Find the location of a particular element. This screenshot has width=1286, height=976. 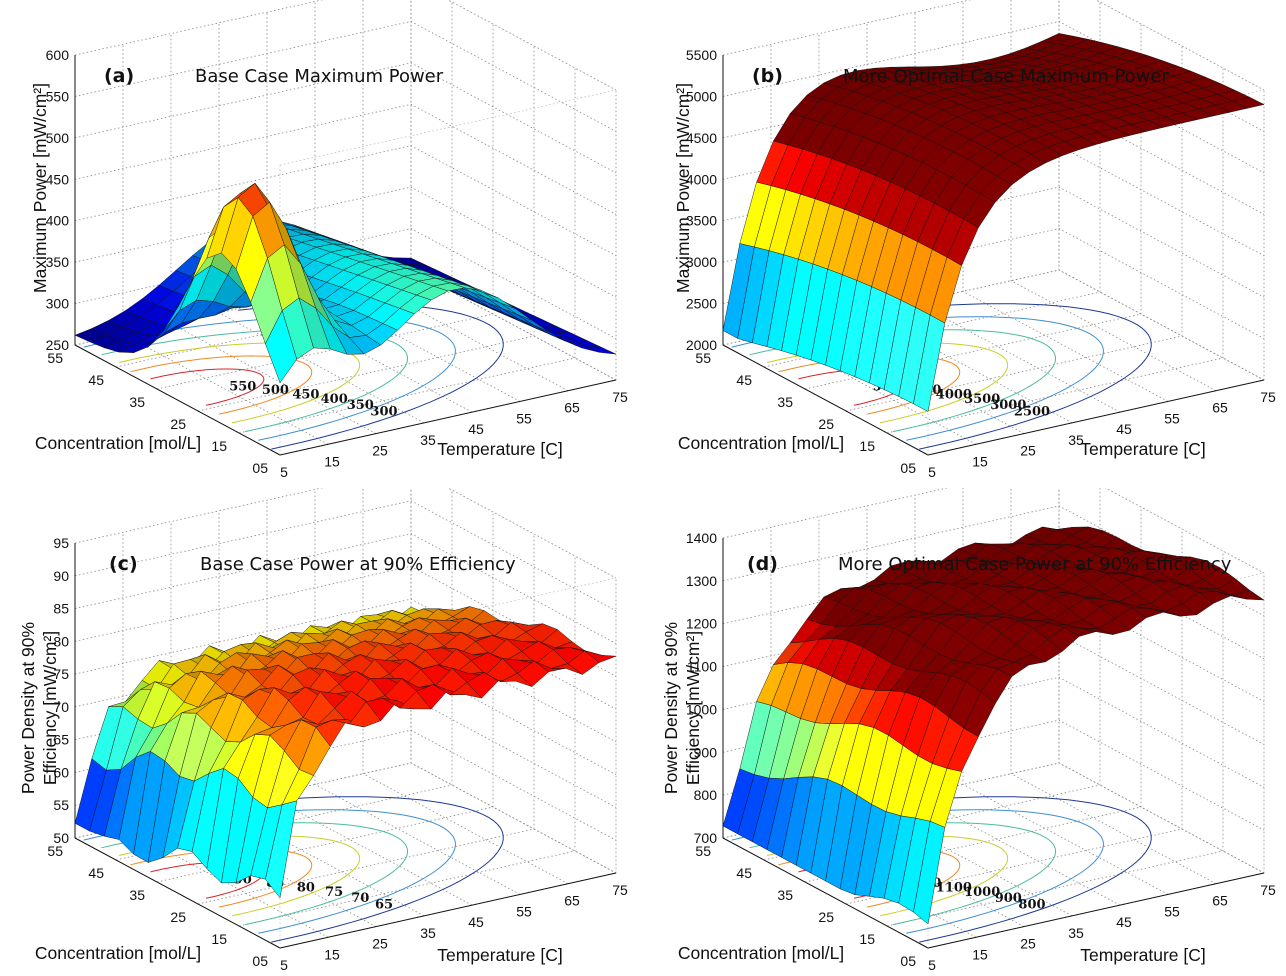

contour-label: 80 is located at coordinates (306, 887).